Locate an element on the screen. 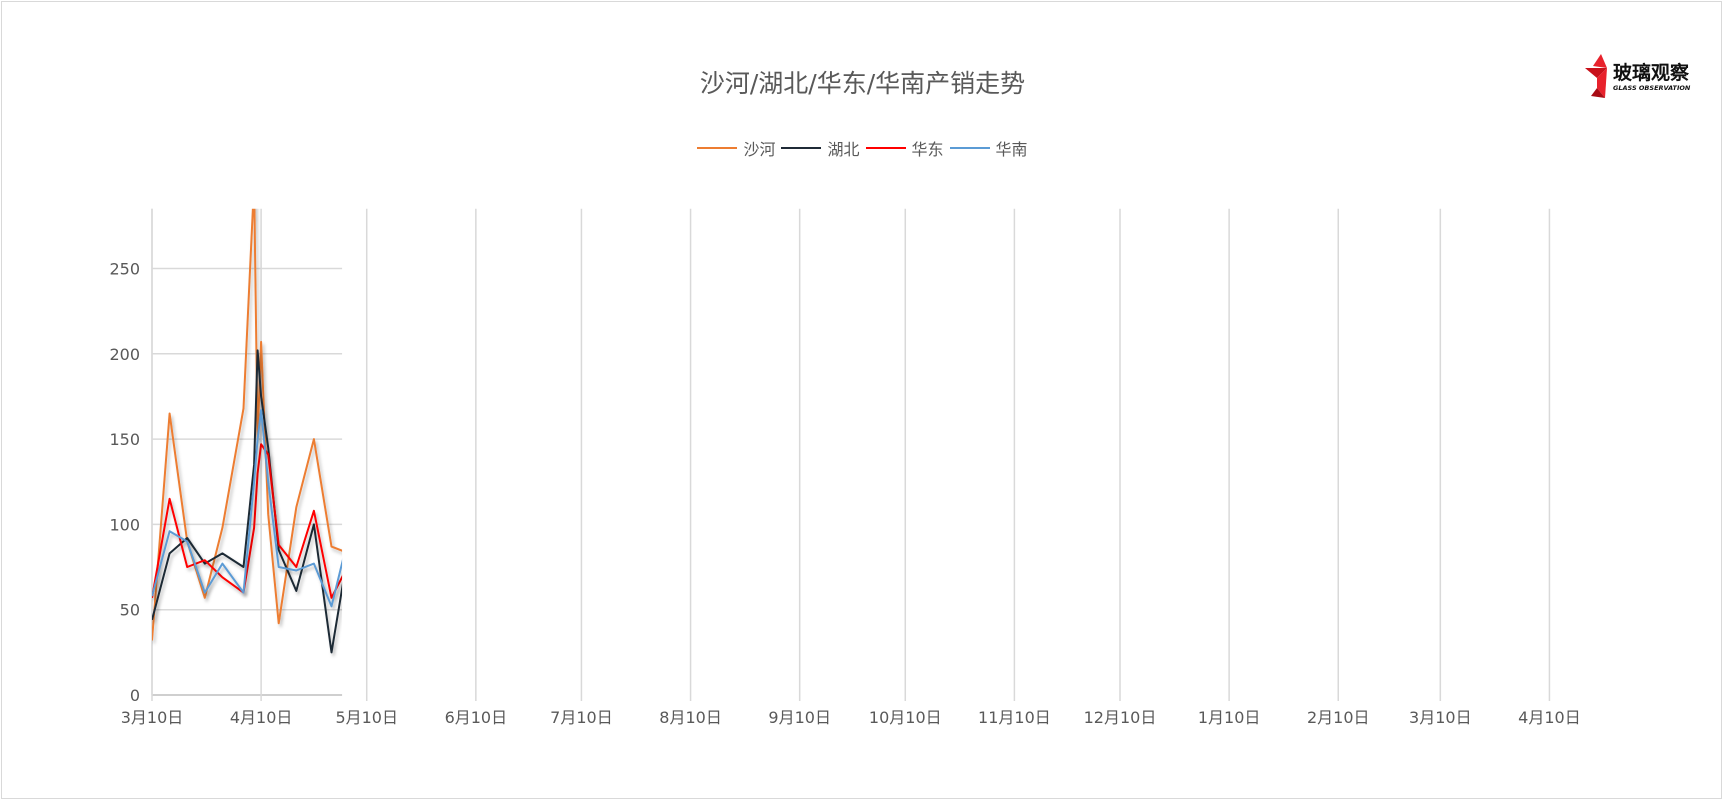 This screenshot has width=1725, height=802. y-tick-label: 150 is located at coordinates (124, 439).